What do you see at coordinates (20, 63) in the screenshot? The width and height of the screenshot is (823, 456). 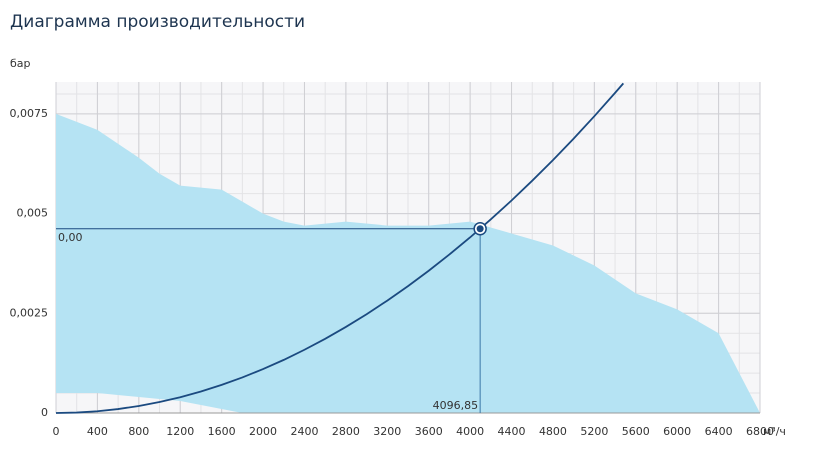 I see `y-axis-label: бар` at bounding box center [20, 63].